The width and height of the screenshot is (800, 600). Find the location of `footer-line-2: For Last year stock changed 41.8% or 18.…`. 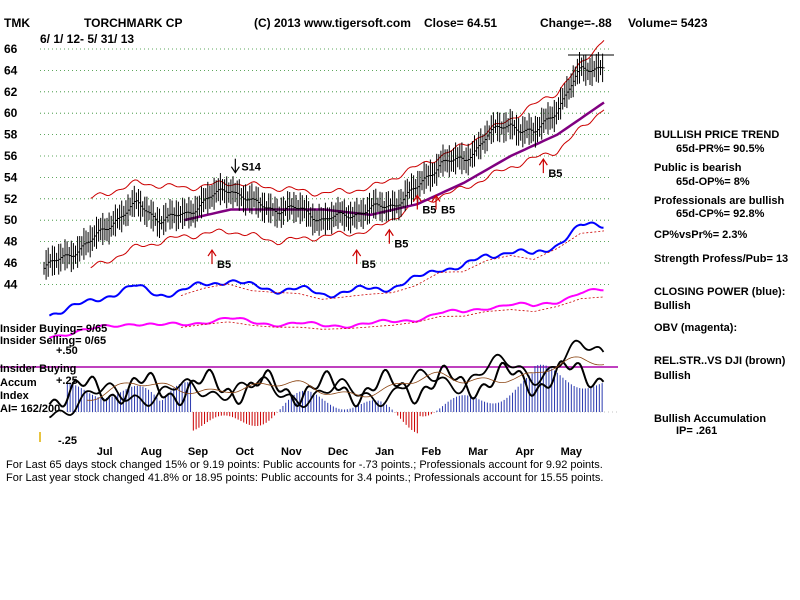

footer-line-2: For Last year stock changed 41.8% or 18.… is located at coordinates (304, 478).